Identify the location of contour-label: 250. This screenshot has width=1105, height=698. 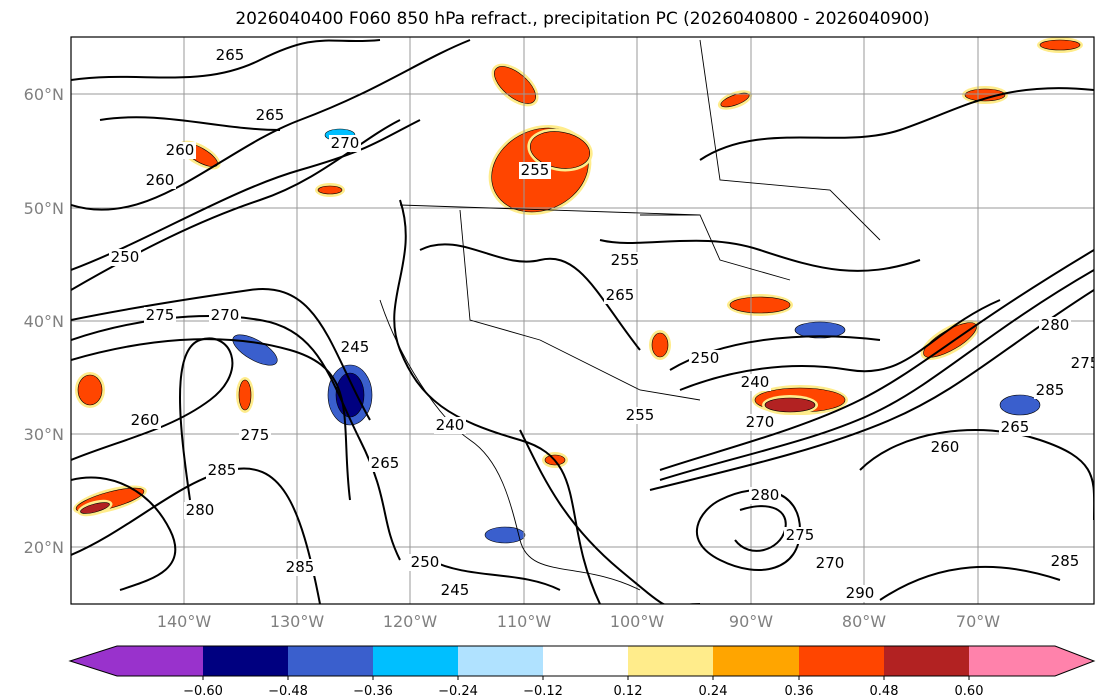
(705, 358).